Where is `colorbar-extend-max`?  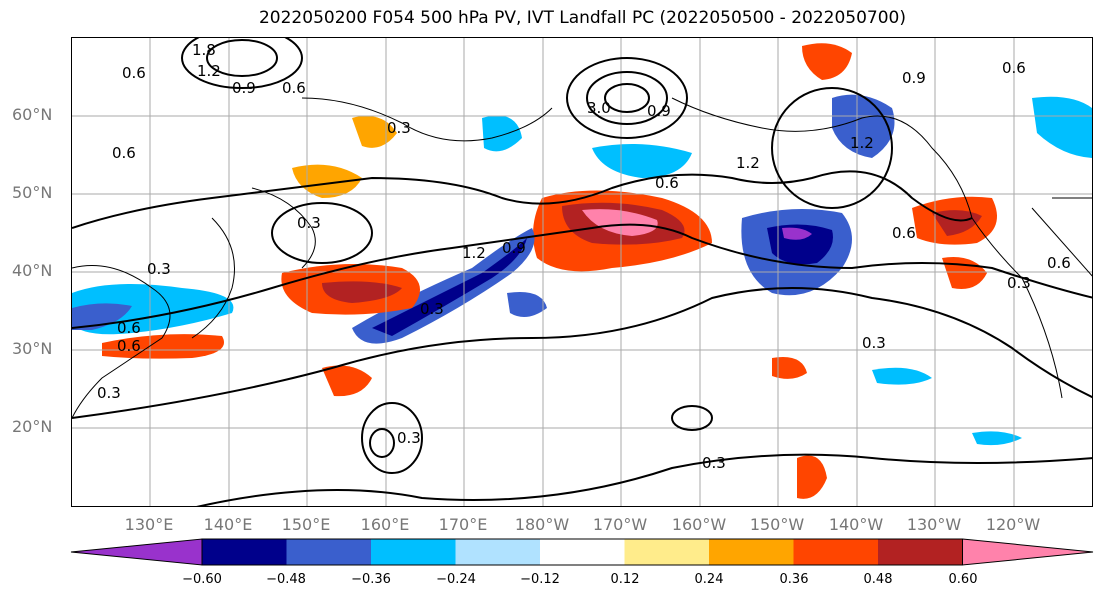 colorbar-extend-max is located at coordinates (1028, 552).